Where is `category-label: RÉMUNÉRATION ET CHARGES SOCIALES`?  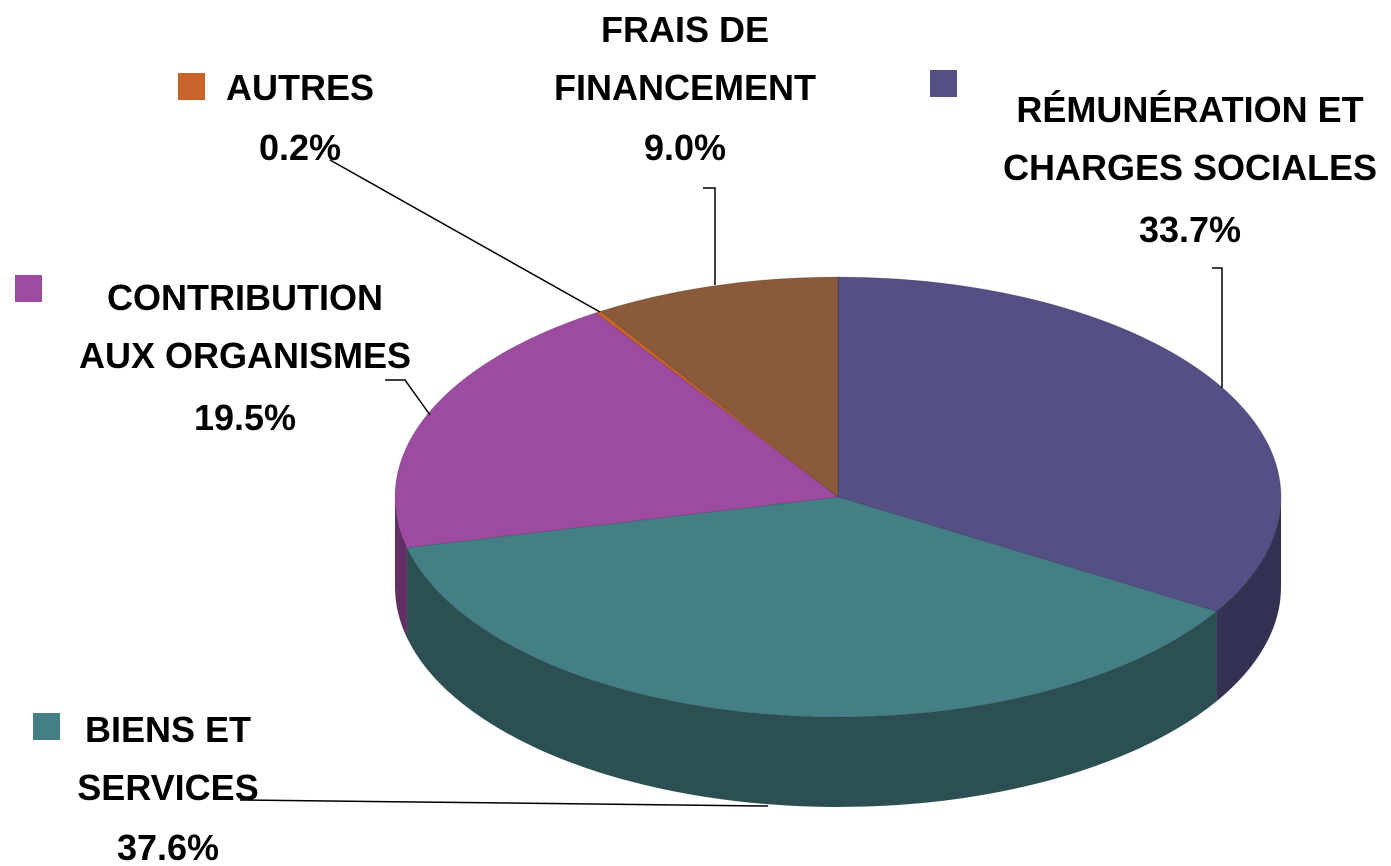
category-label: RÉMUNÉRATION ET CHARGES SOCIALES is located at coordinates (1190, 138).